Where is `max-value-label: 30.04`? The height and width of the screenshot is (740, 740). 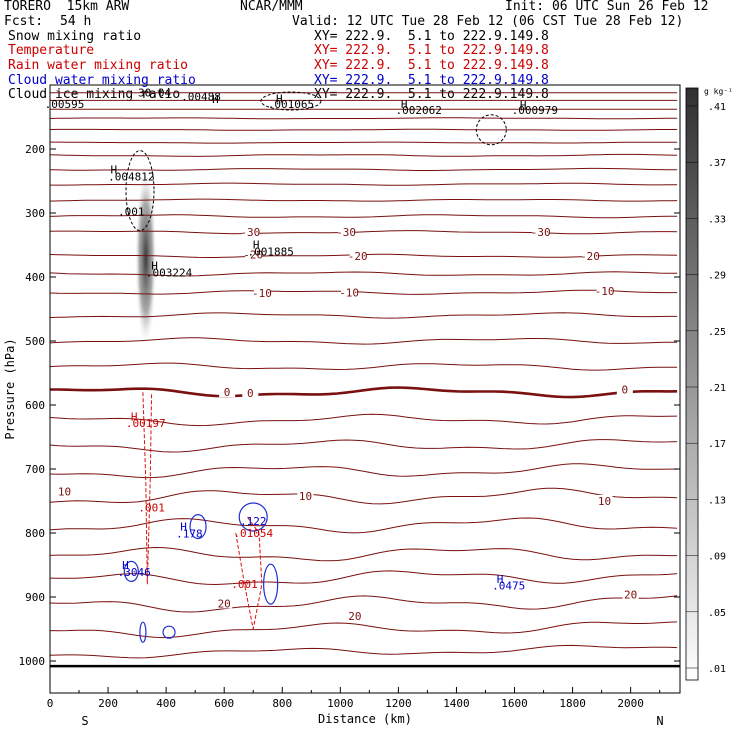 max-value-label: 30.04 is located at coordinates (154, 93).